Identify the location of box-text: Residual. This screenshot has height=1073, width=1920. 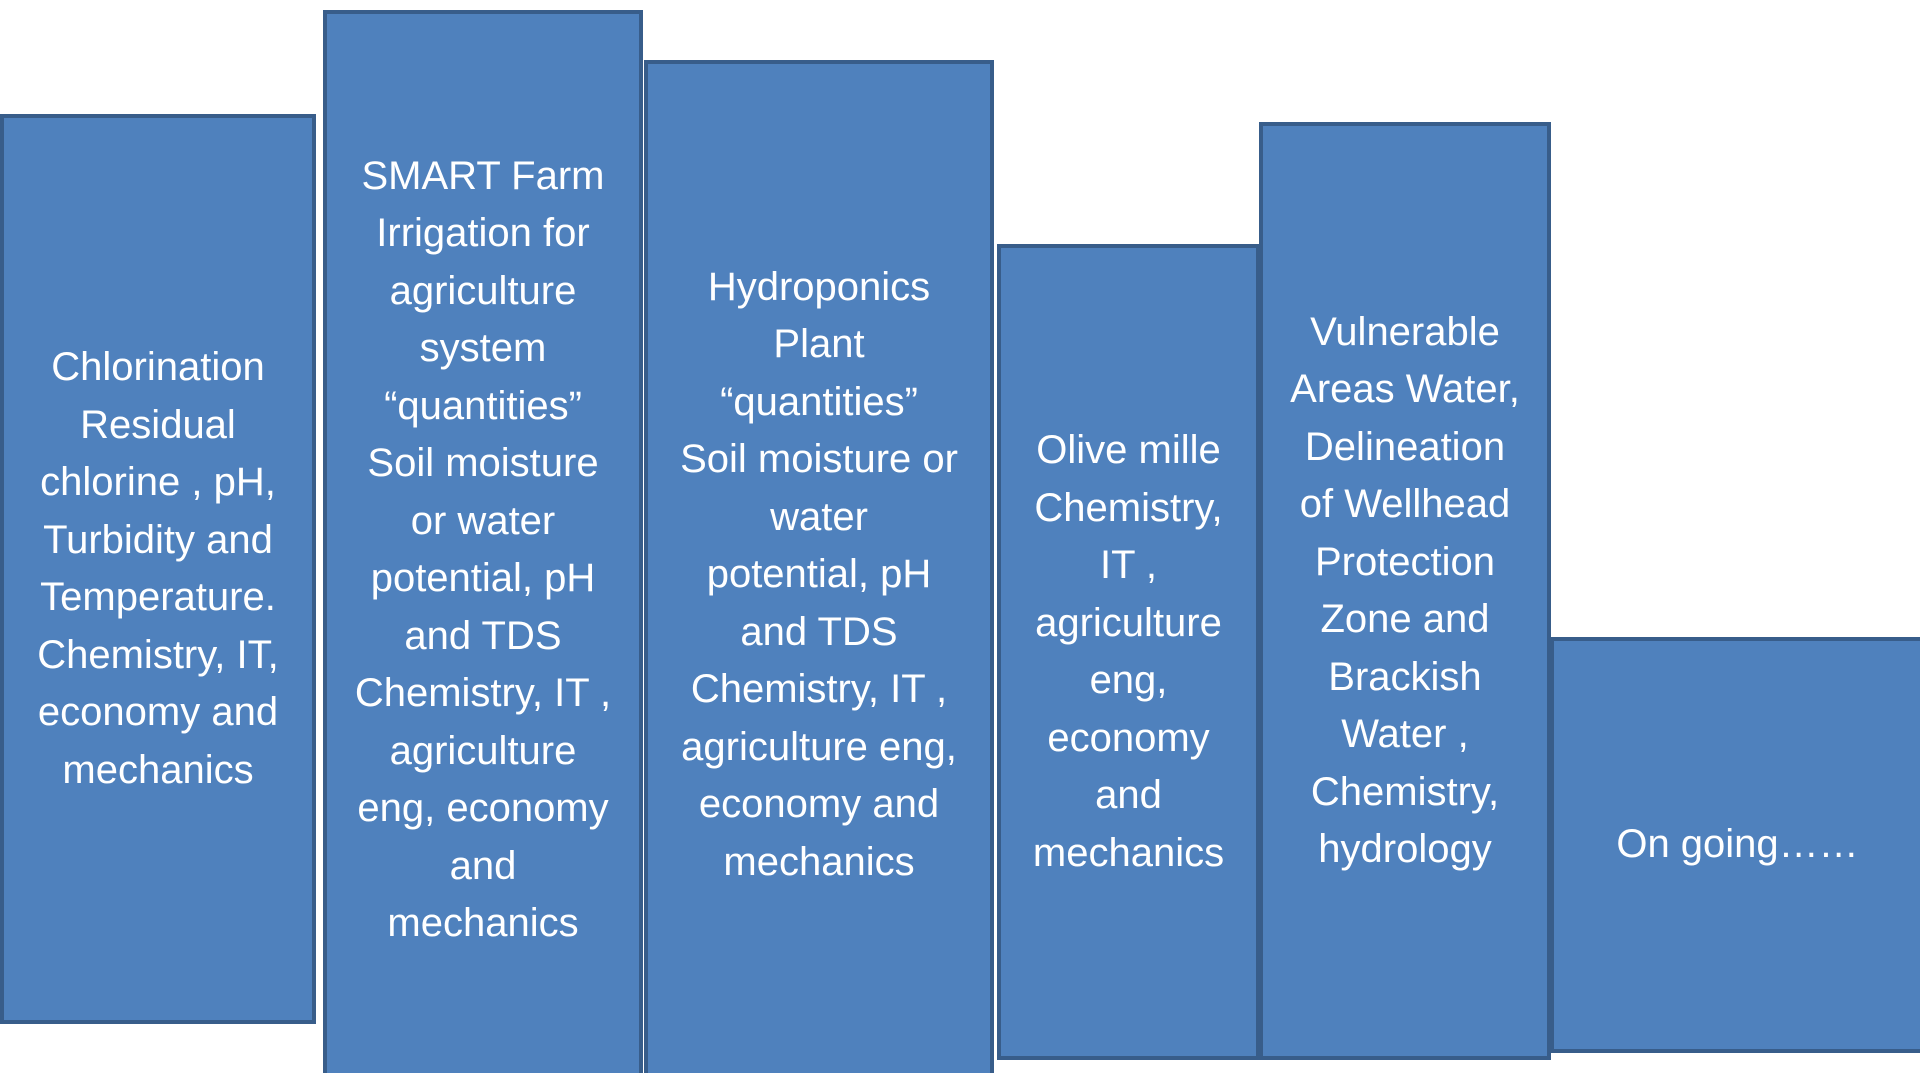
(158, 424).